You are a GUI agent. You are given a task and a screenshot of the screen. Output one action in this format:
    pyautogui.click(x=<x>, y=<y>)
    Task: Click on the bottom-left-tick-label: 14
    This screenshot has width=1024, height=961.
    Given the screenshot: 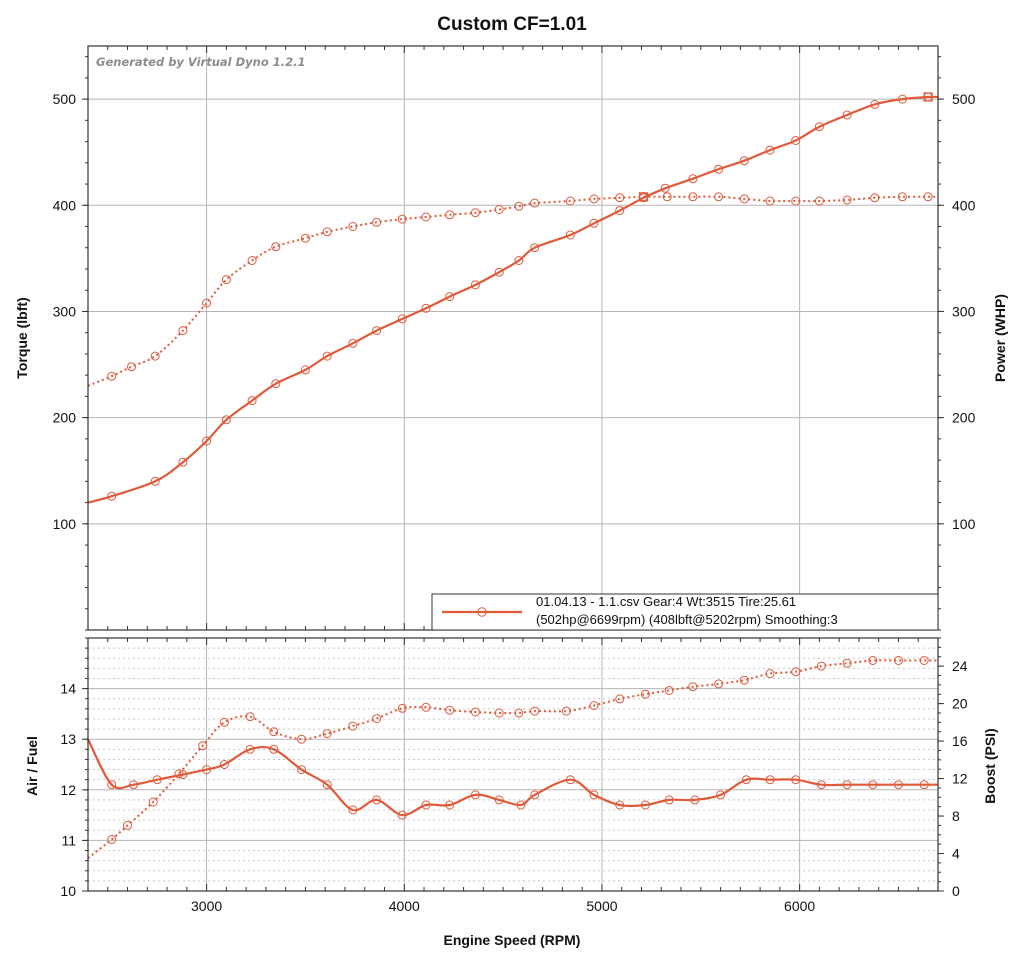 What is the action you would take?
    pyautogui.click(x=68, y=689)
    